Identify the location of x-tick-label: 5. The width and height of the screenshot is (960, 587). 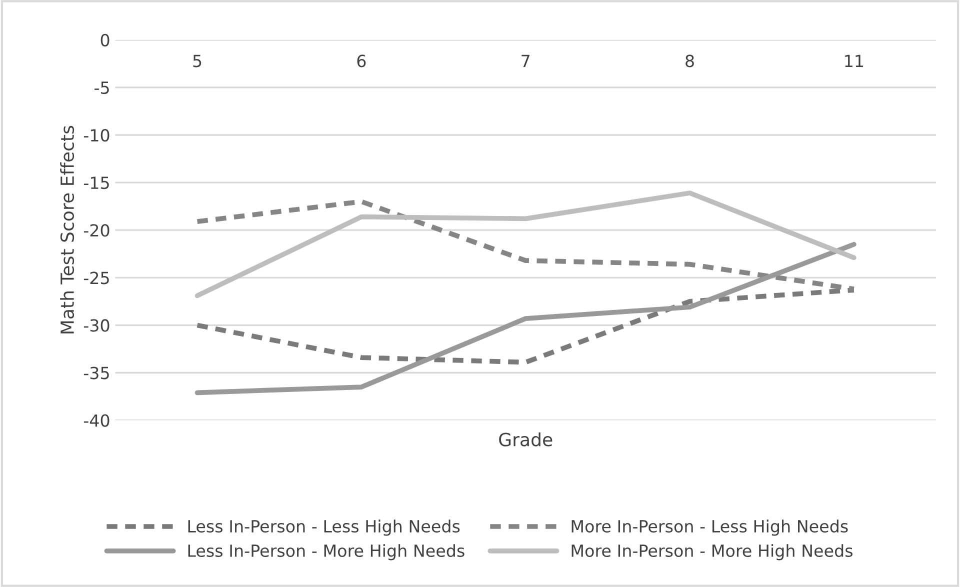
(197, 61).